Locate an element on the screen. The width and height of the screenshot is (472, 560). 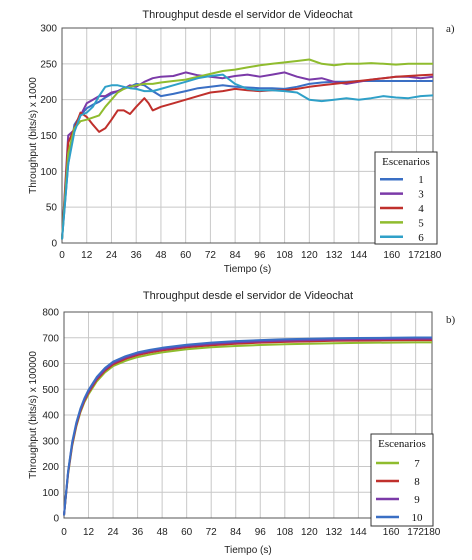
panel-label: a) is located at coordinates (450, 29).